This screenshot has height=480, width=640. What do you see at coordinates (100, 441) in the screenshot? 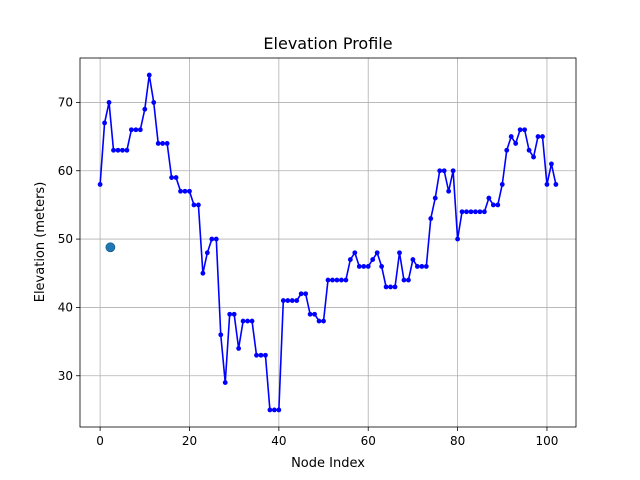
I see `x-tick-label: 0` at bounding box center [100, 441].